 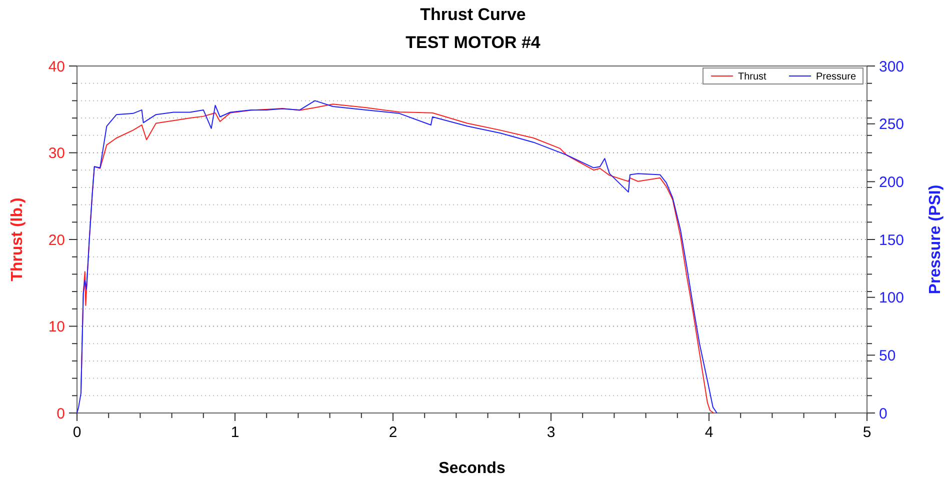 What do you see at coordinates (551, 432) in the screenshot?
I see `x-tick-label: 3` at bounding box center [551, 432].